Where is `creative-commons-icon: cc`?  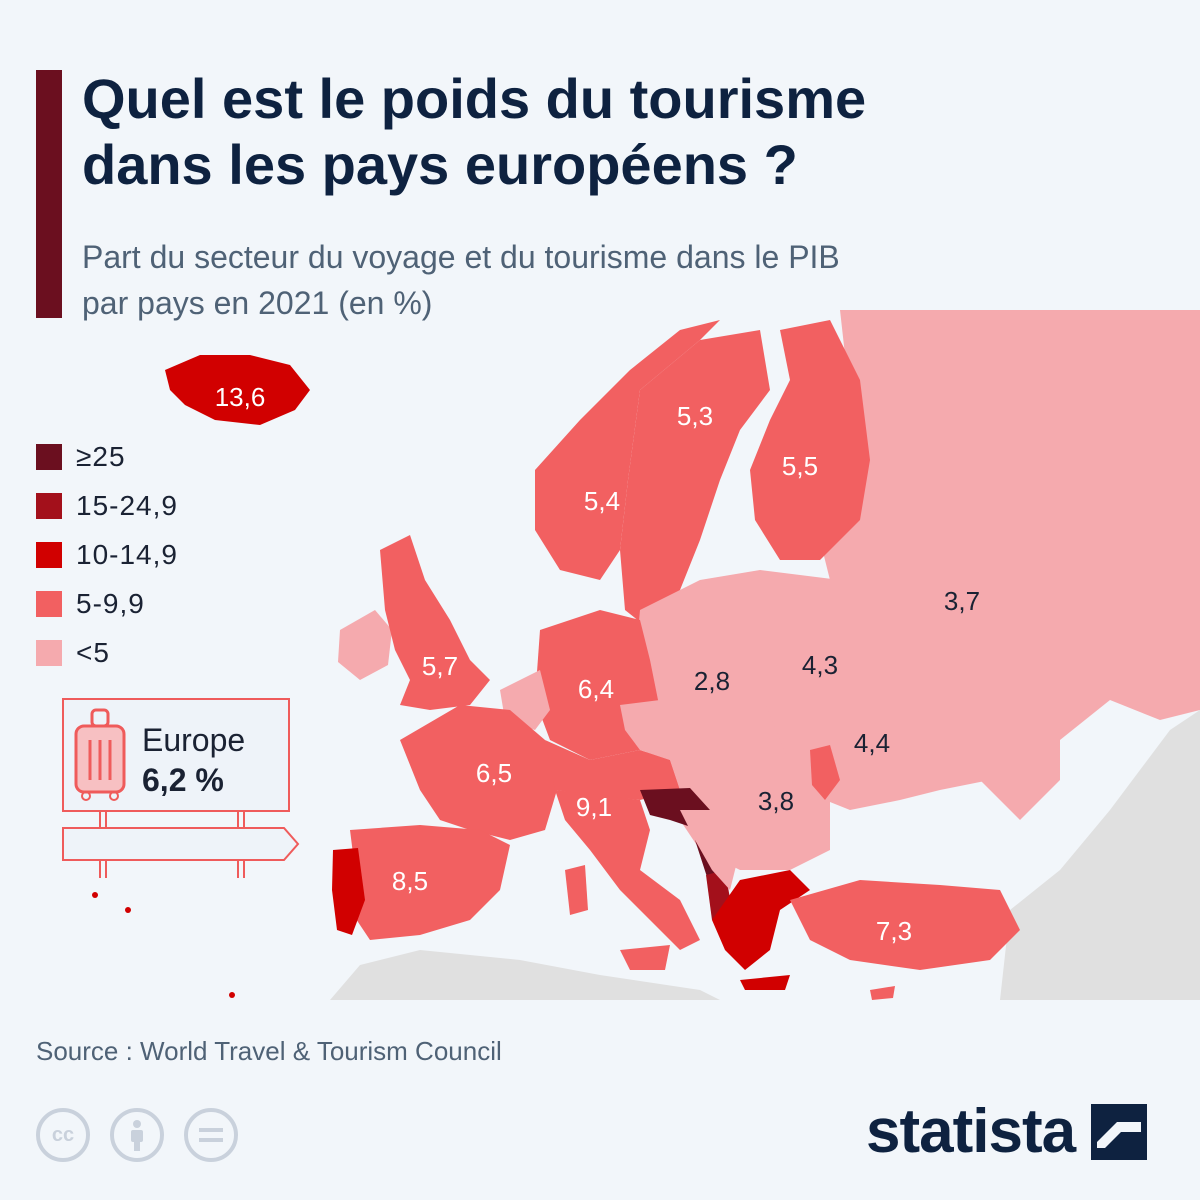 creative-commons-icon: cc is located at coordinates (63, 1135).